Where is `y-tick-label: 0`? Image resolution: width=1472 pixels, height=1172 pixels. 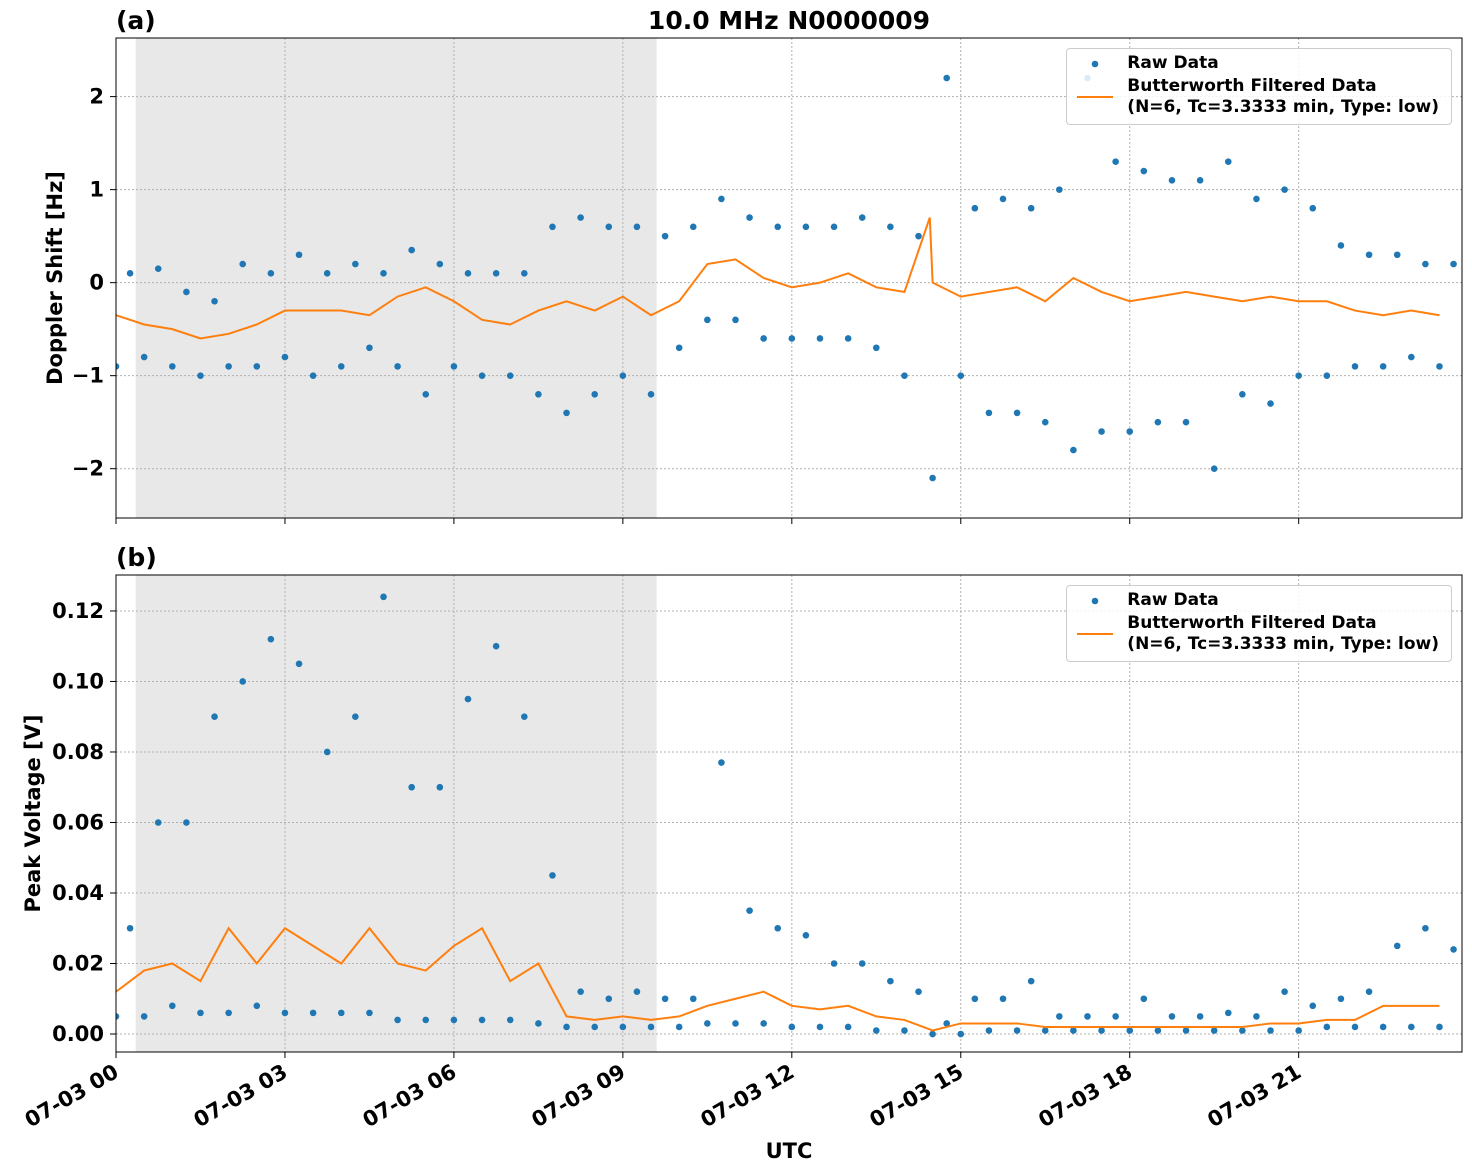 y-tick-label: 0 is located at coordinates (96, 283).